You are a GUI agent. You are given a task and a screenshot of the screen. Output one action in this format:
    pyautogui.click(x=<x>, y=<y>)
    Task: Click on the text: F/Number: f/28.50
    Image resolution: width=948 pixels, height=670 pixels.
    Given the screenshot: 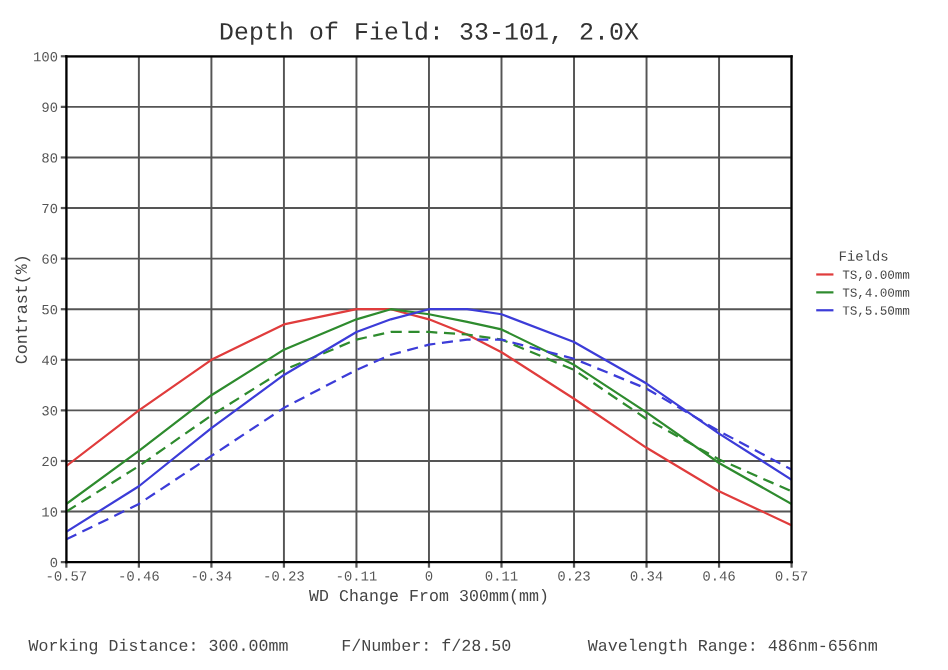 What is the action you would take?
    pyautogui.click(x=426, y=645)
    